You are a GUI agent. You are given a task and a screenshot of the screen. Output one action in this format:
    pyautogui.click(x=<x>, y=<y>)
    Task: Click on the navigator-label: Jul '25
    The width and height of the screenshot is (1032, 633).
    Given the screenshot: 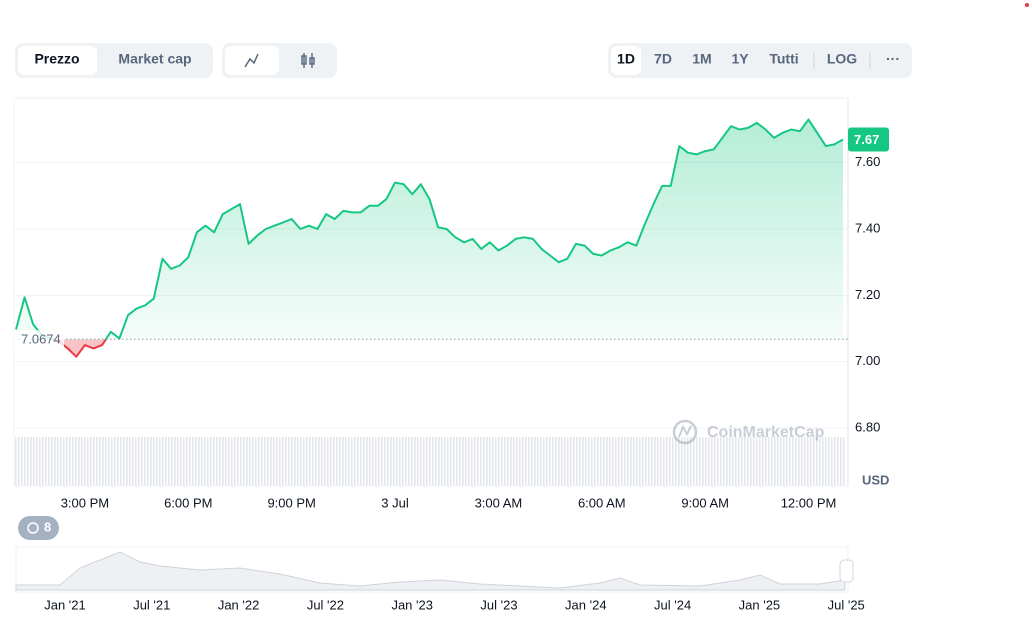 What is the action you would take?
    pyautogui.click(x=846, y=604)
    